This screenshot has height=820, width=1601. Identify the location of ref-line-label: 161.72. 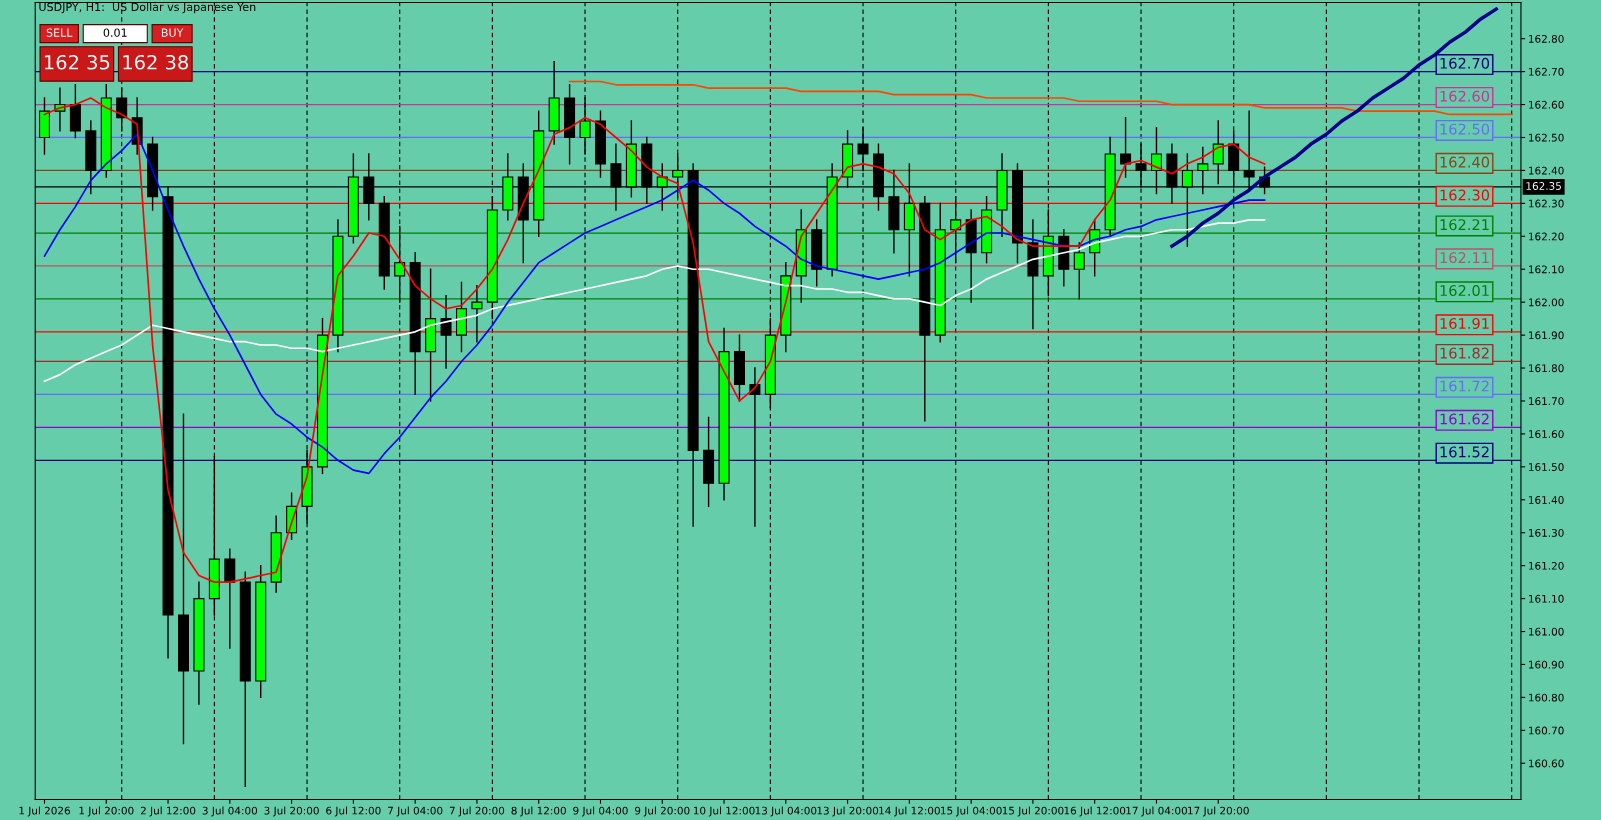
(1464, 386).